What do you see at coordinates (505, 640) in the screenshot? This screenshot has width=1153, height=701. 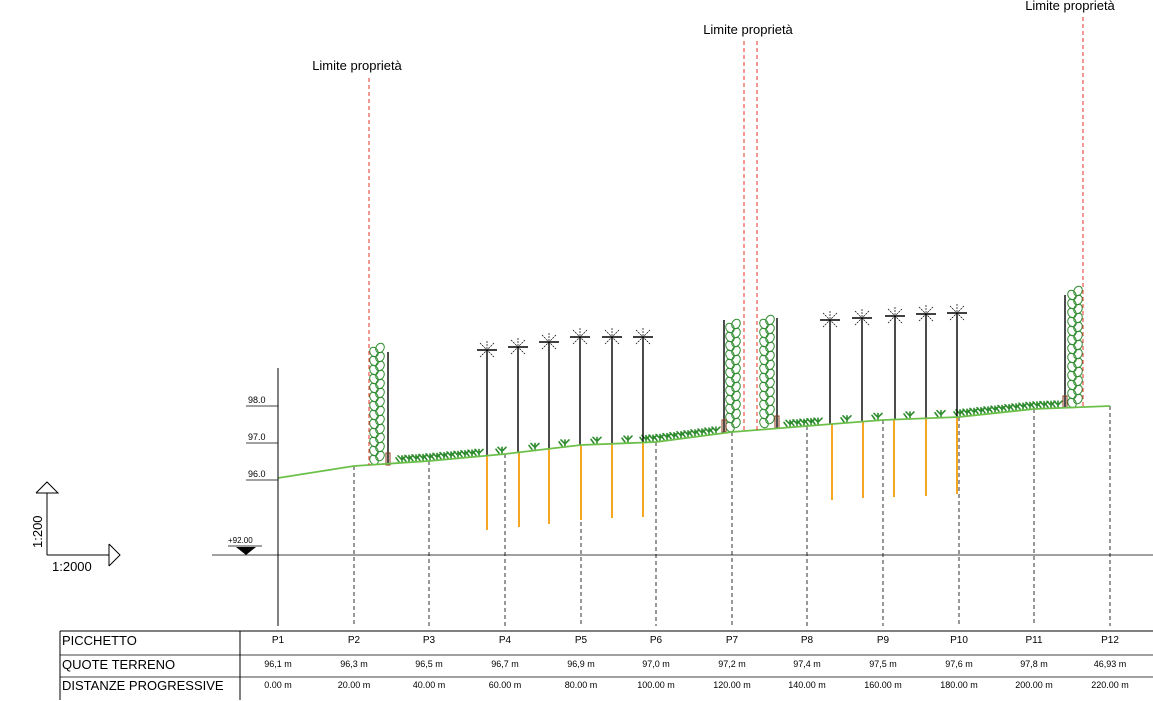 I see `table-cell: P4` at bounding box center [505, 640].